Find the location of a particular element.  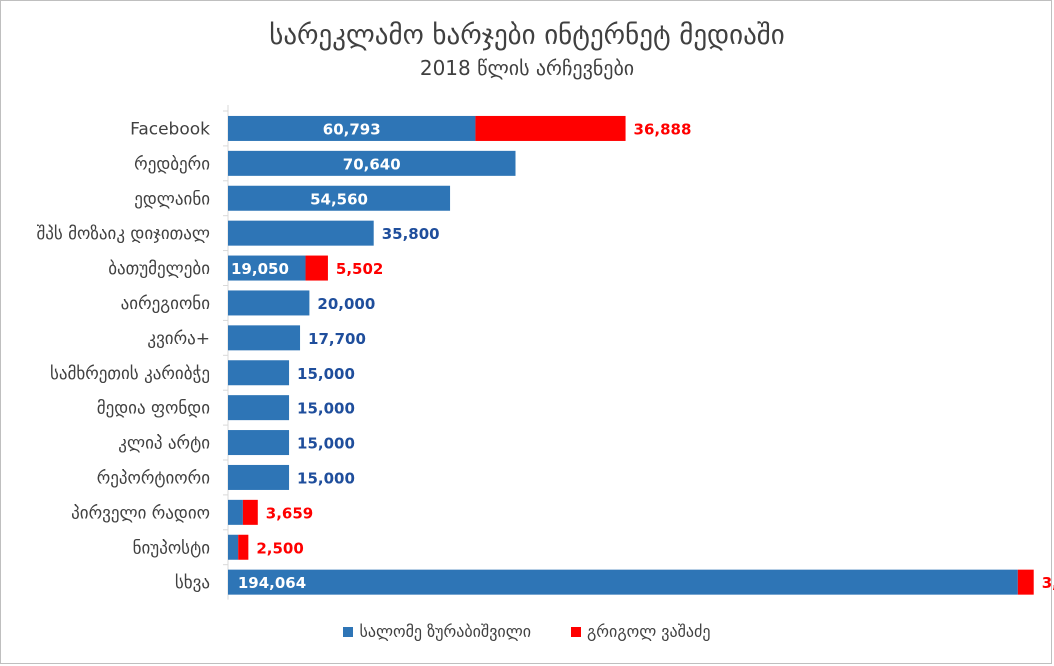

data-label-series-1: 60,793 is located at coordinates (352, 129).